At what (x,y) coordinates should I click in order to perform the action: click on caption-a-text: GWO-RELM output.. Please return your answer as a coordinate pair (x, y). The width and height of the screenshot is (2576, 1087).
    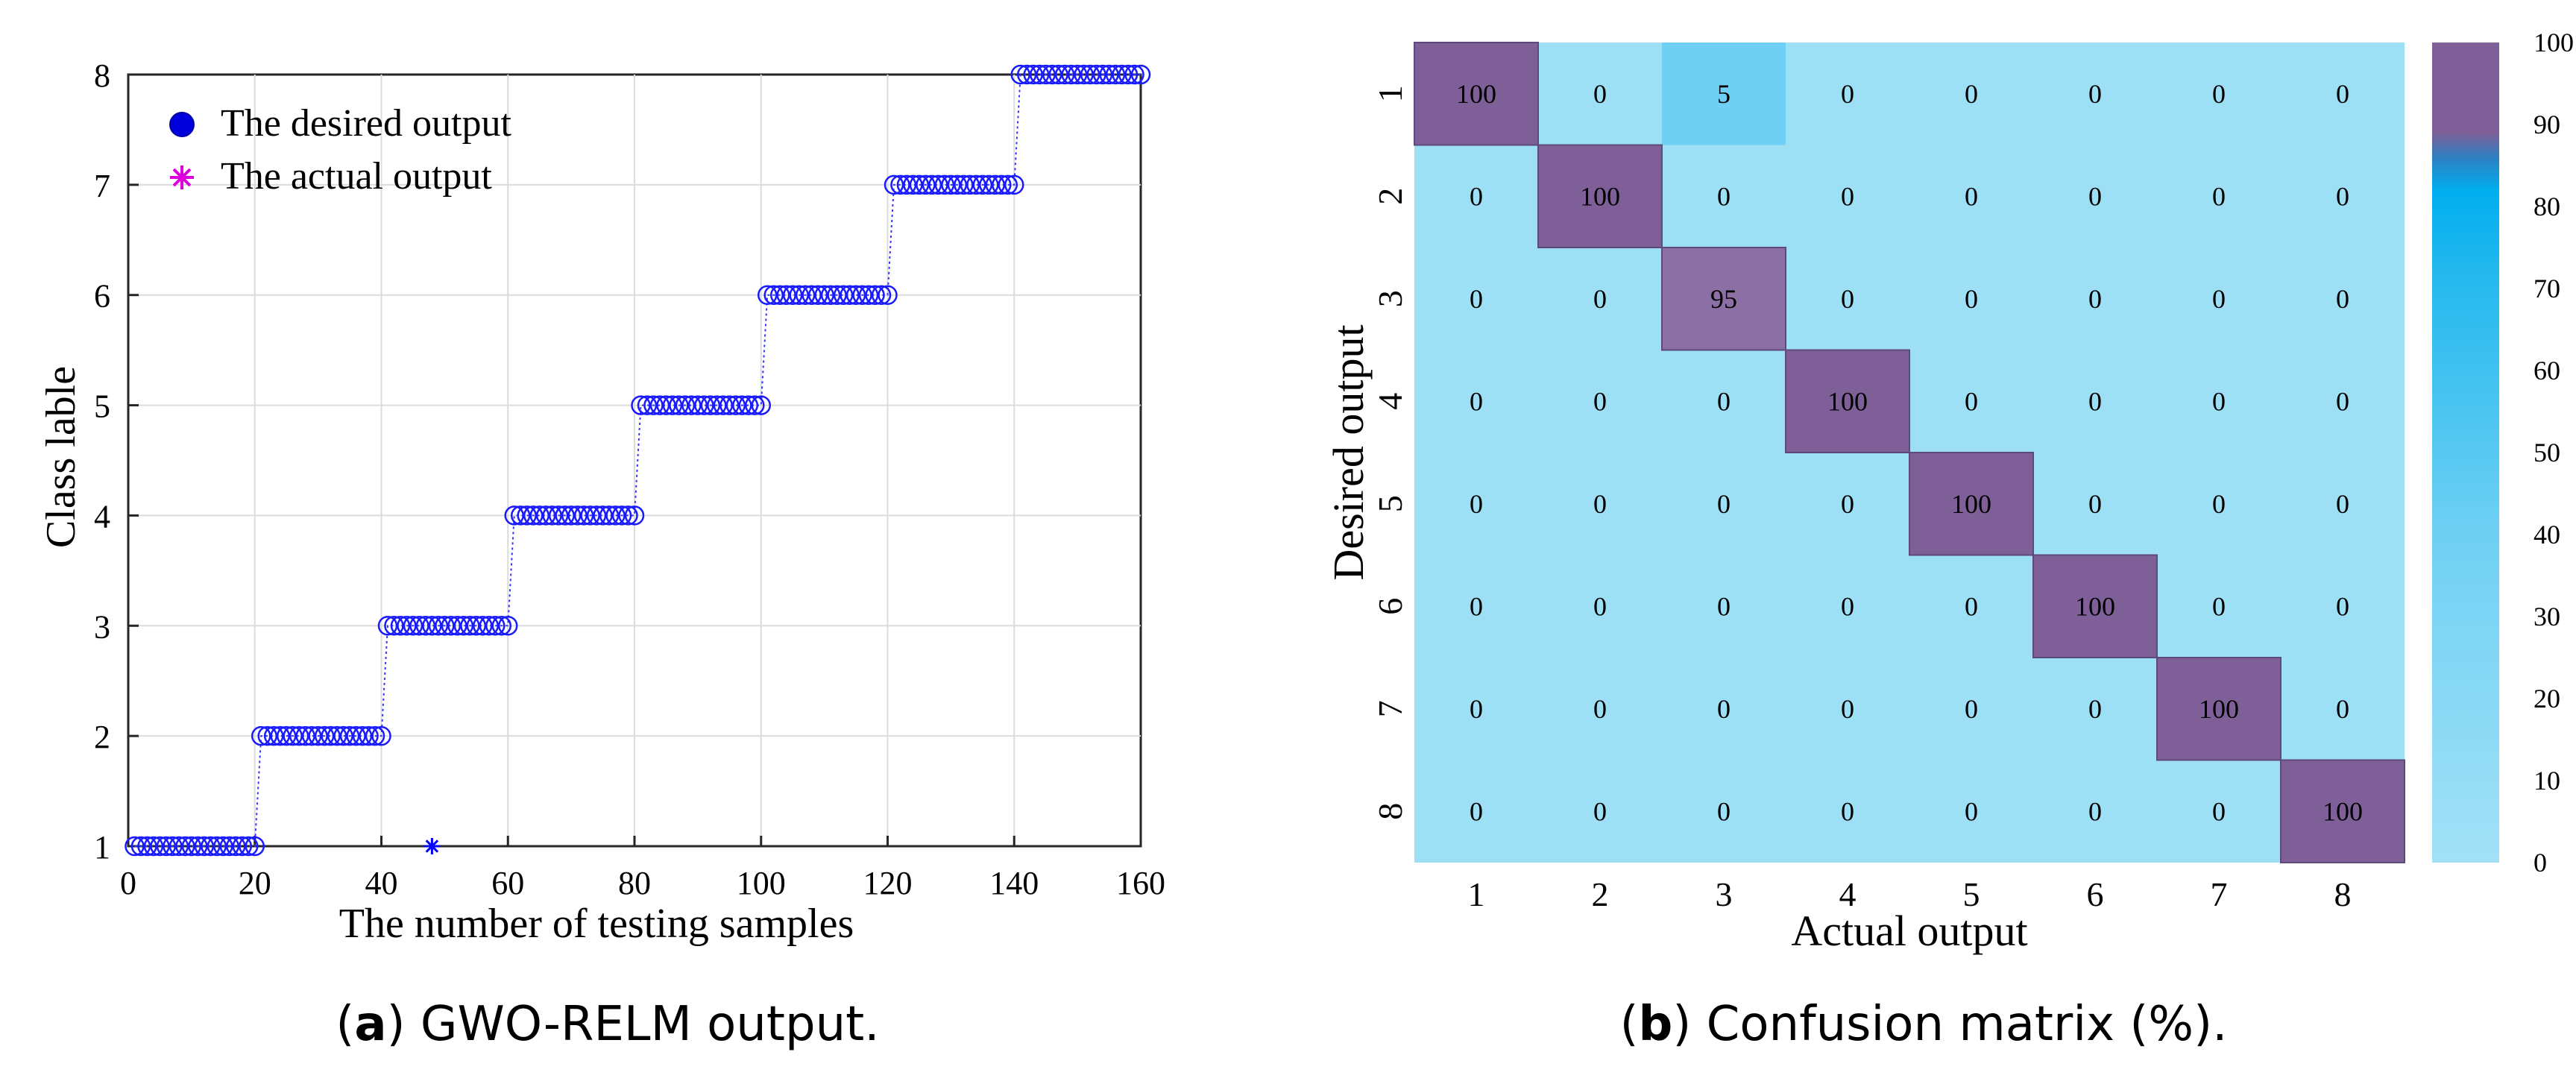
    Looking at the image, I should click on (643, 1024).